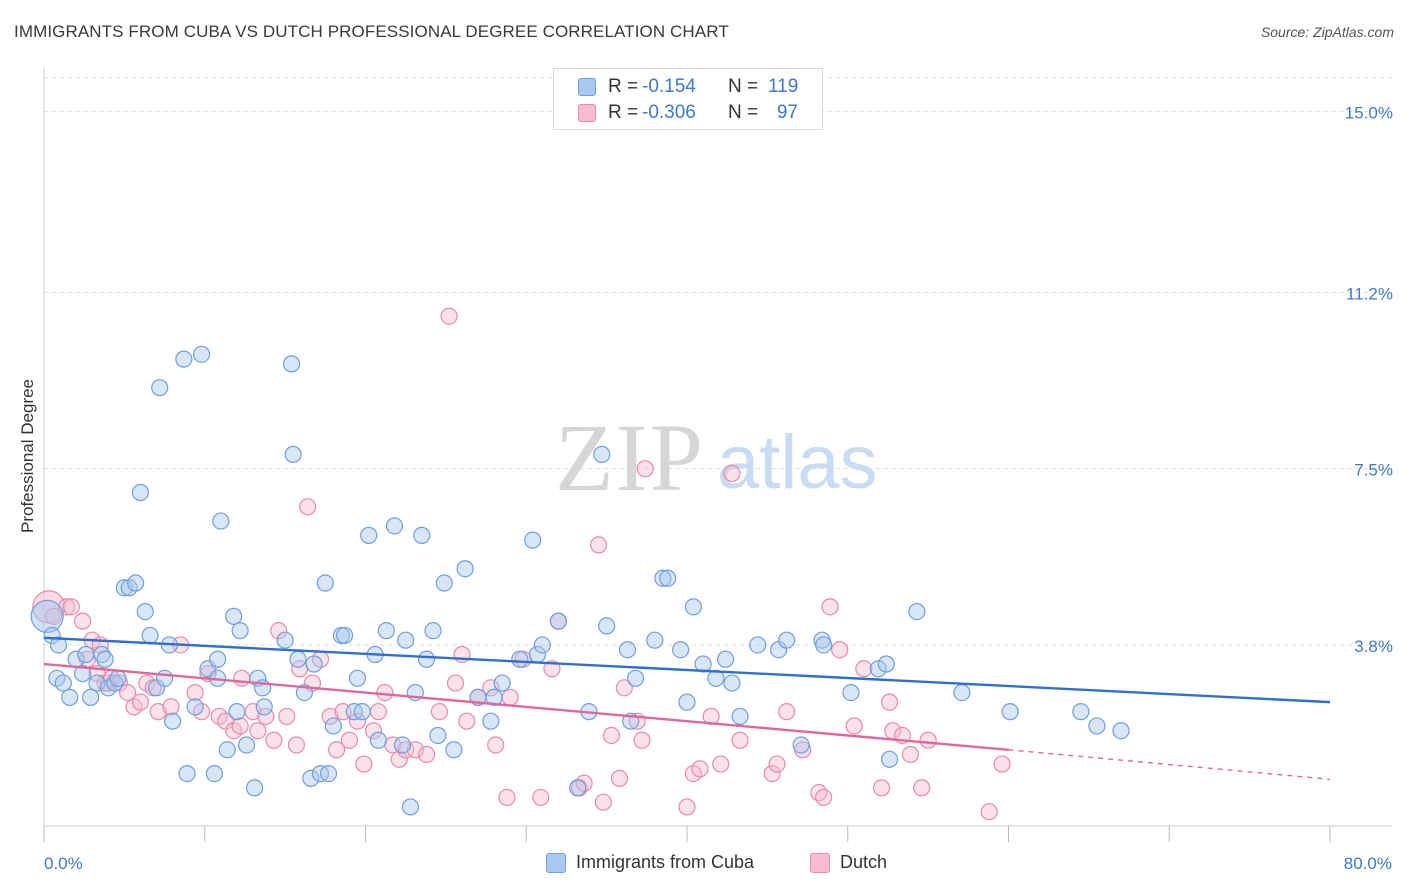 Image resolution: width=1406 pixels, height=892 pixels. What do you see at coordinates (556, 862) in the screenshot?
I see `cuba-legend-swatch` at bounding box center [556, 862].